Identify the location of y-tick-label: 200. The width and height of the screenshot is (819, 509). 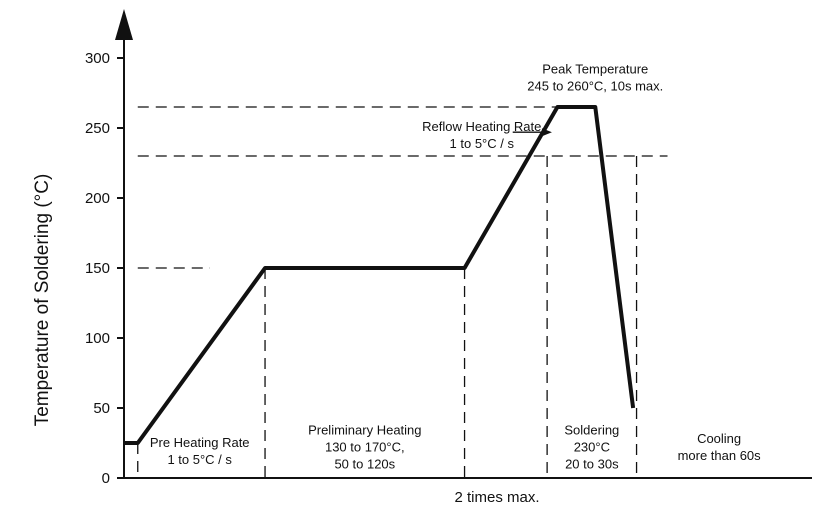
(97, 198).